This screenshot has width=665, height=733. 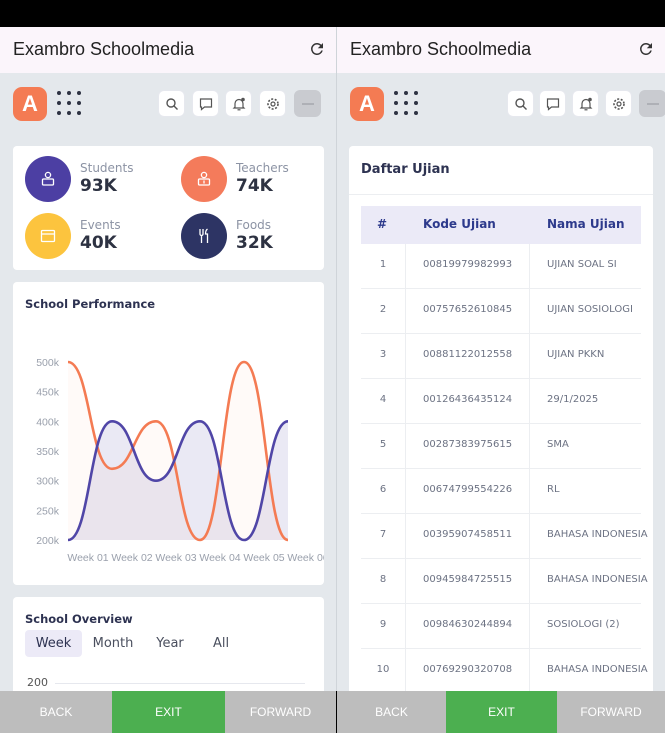 I want to click on table-row: 7 00395907458511 BAHASA INDONESIA, so click(x=504, y=536).